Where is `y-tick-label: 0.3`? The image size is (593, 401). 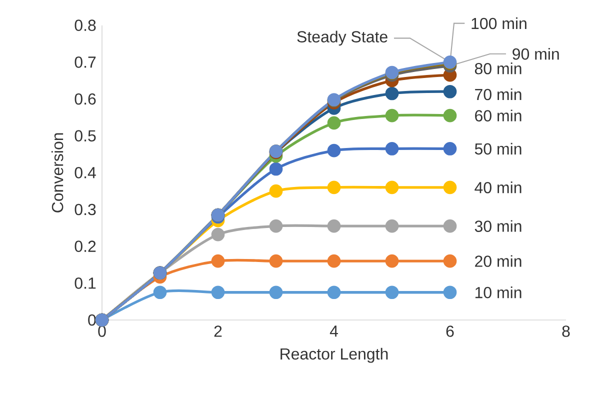 y-tick-label: 0.3 is located at coordinates (85, 210).